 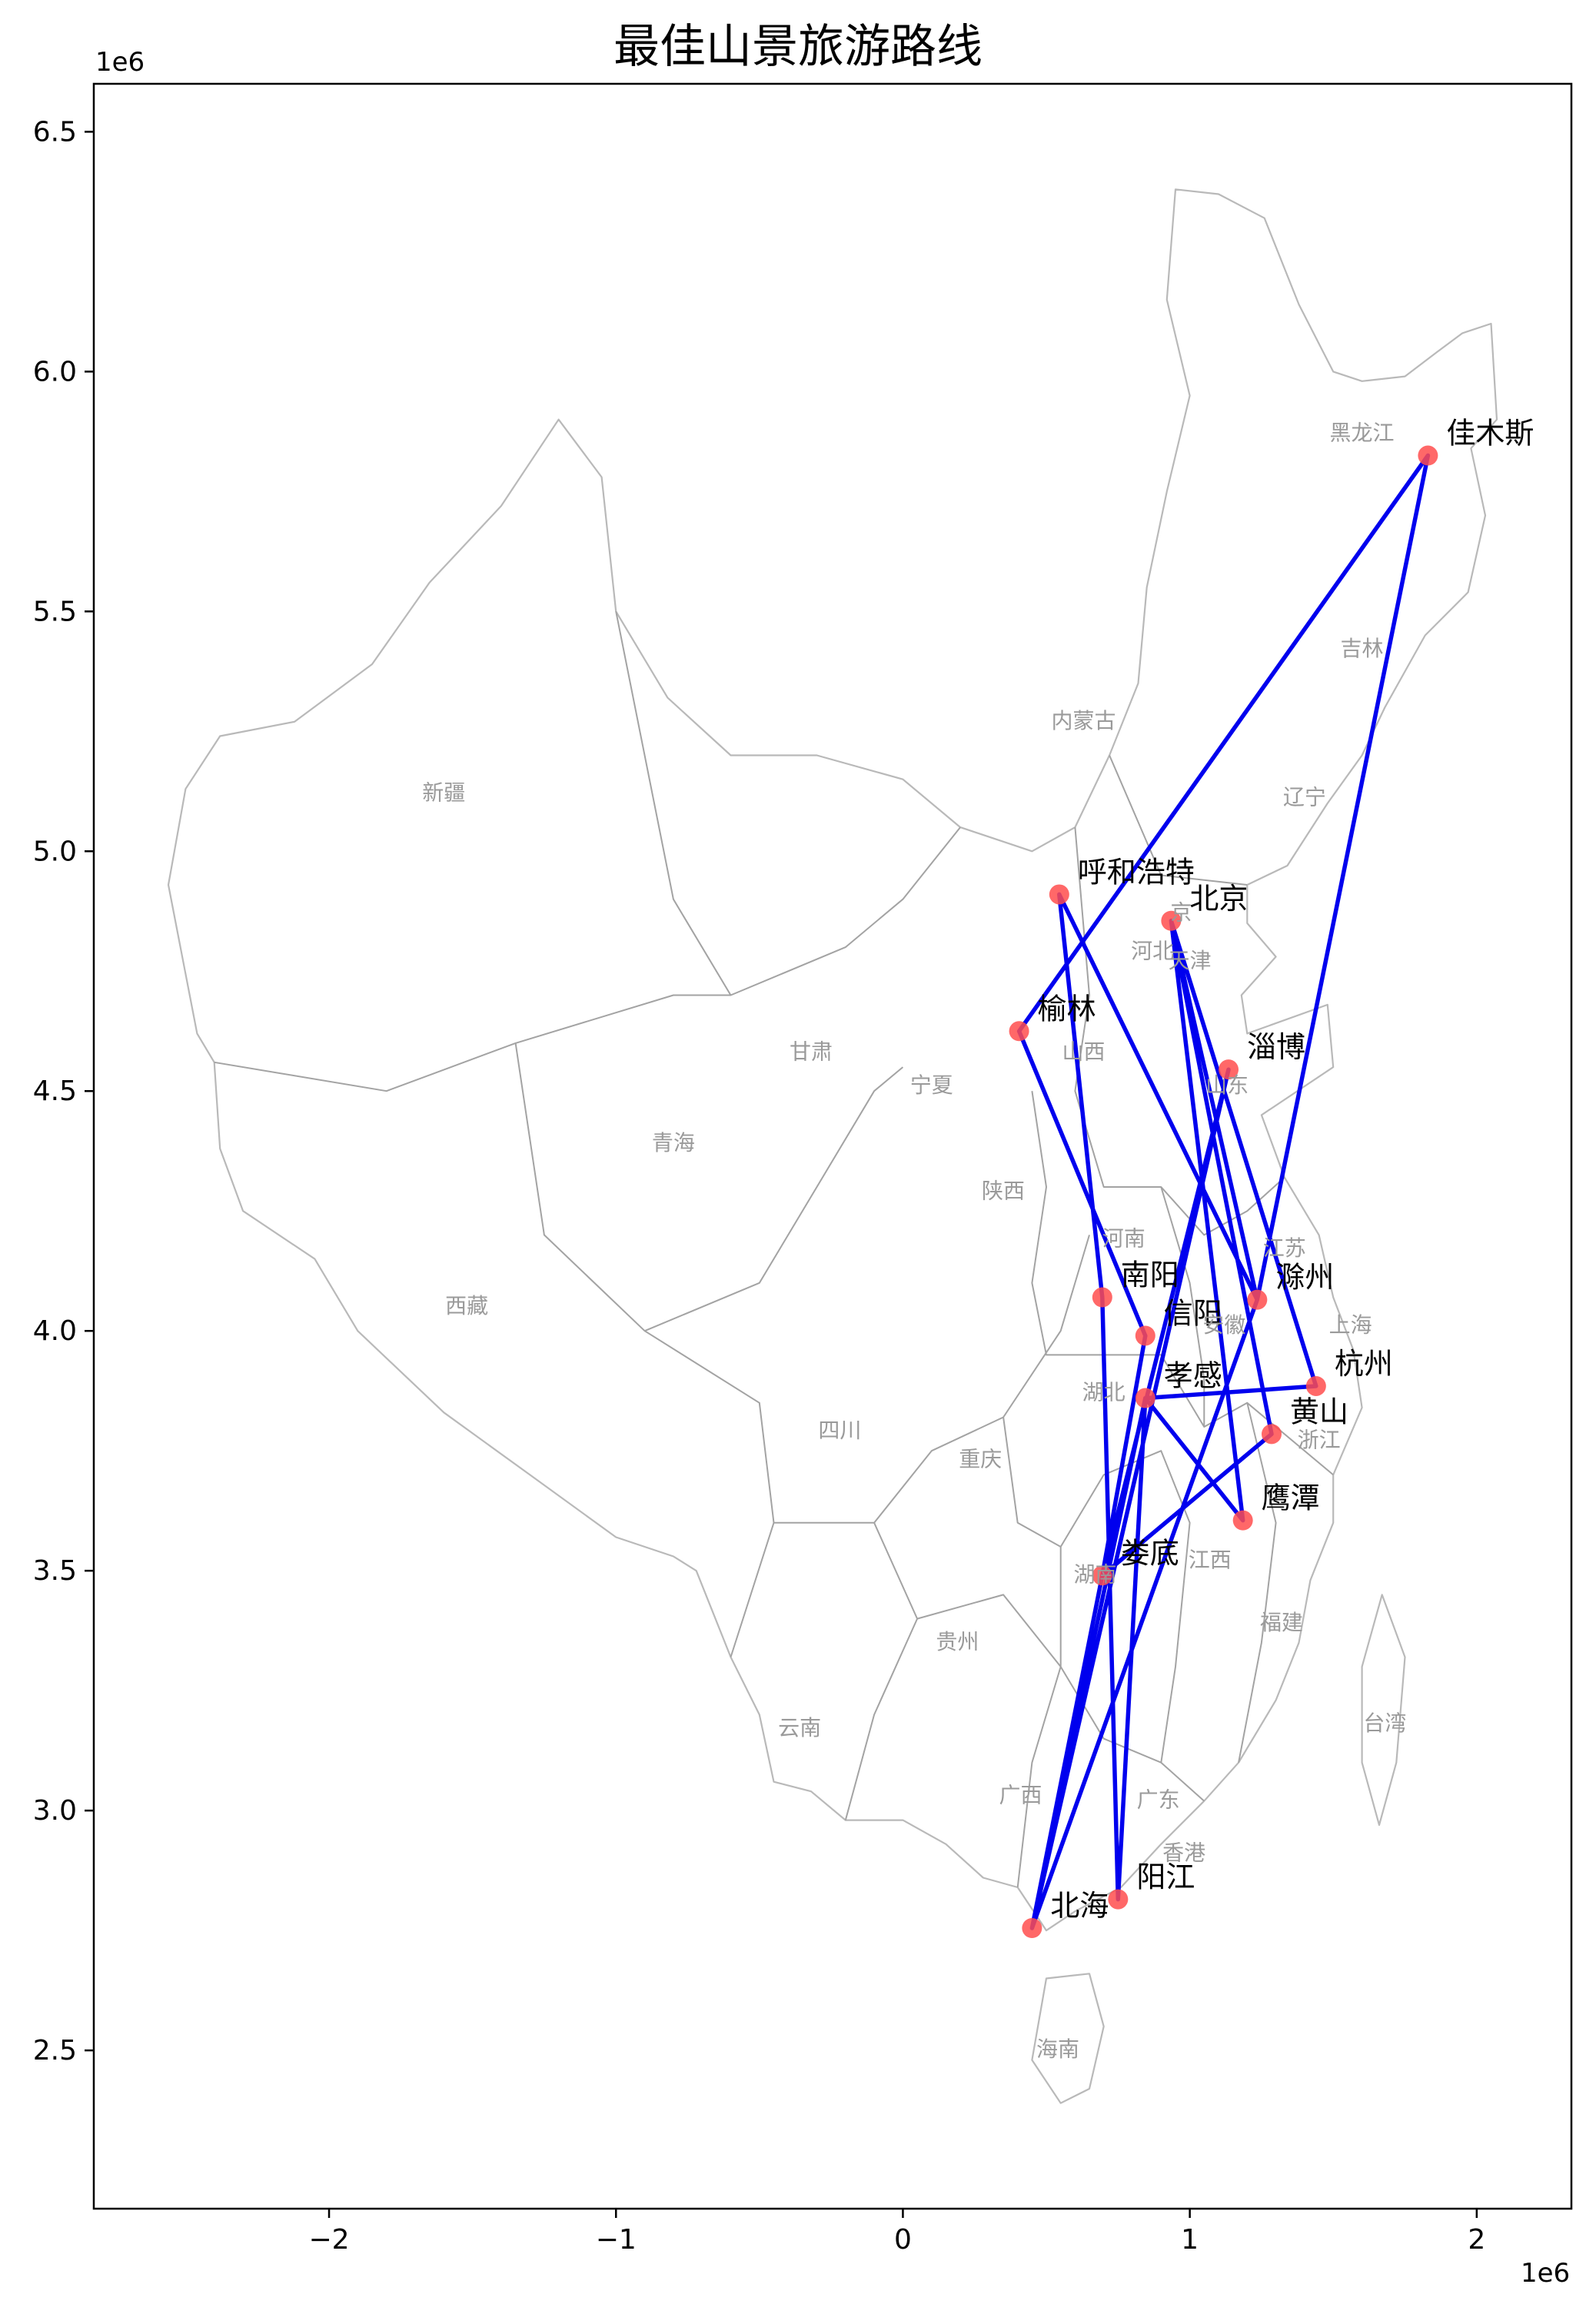 I want to click on hainan-outline, so click(x=1068, y=2039).